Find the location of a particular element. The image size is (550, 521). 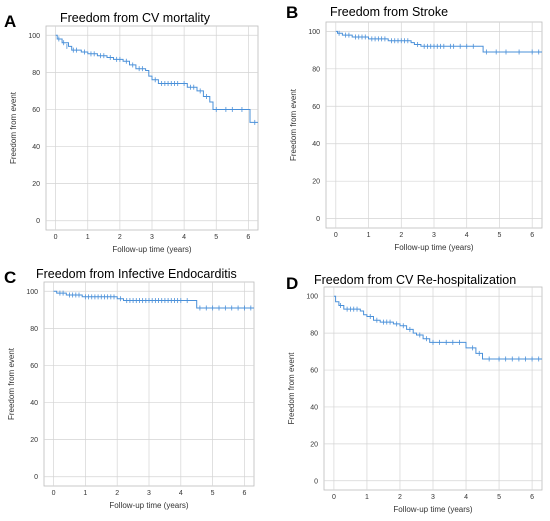

panel-b-y-tick-label: 100 is located at coordinates (314, 32).